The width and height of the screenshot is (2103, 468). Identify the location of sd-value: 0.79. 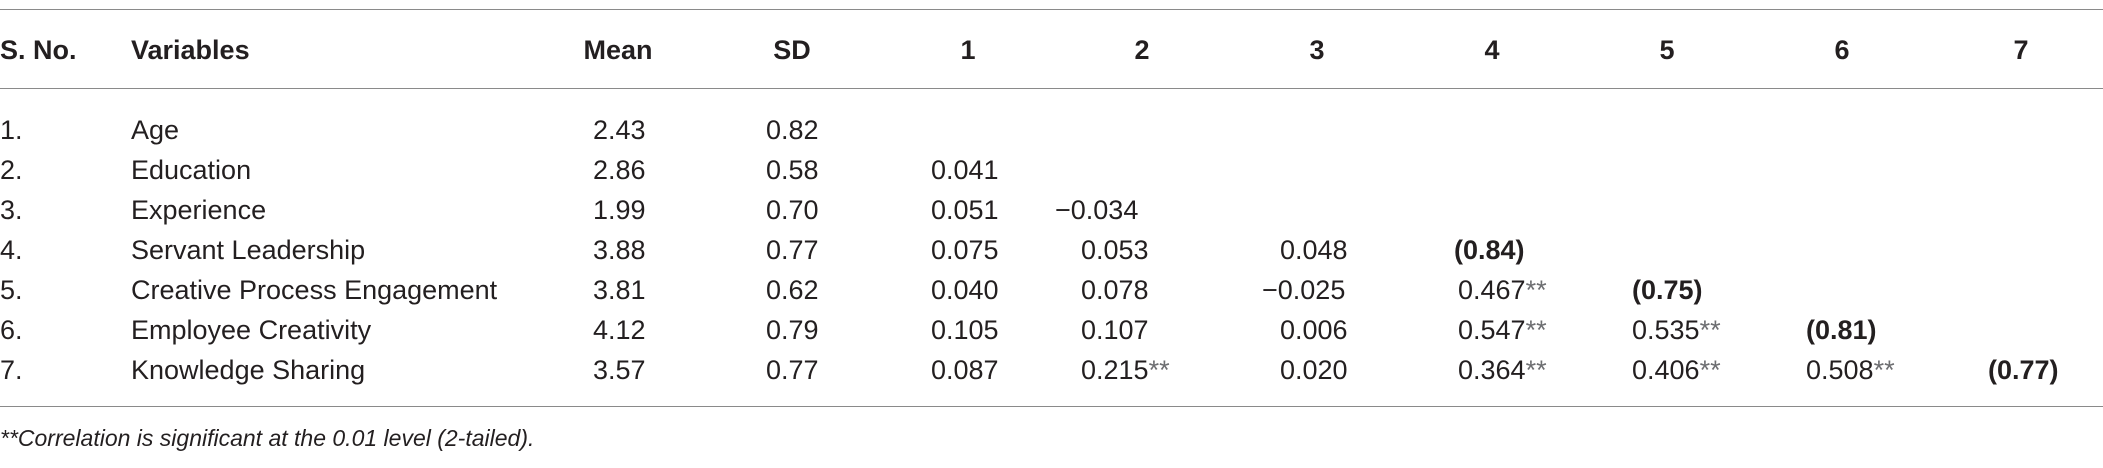
(792, 330).